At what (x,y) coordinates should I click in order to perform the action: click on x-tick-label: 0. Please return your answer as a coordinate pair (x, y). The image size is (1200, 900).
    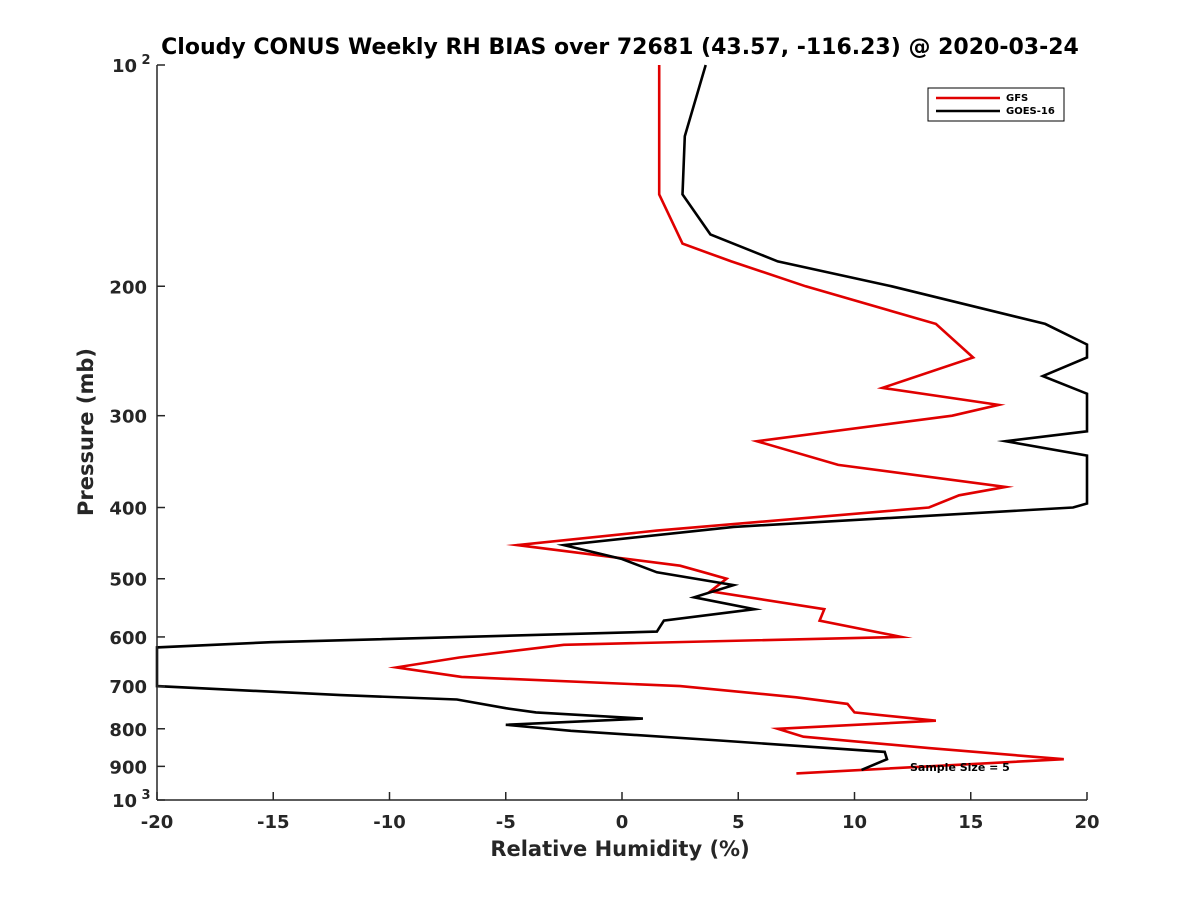
    Looking at the image, I should click on (622, 822).